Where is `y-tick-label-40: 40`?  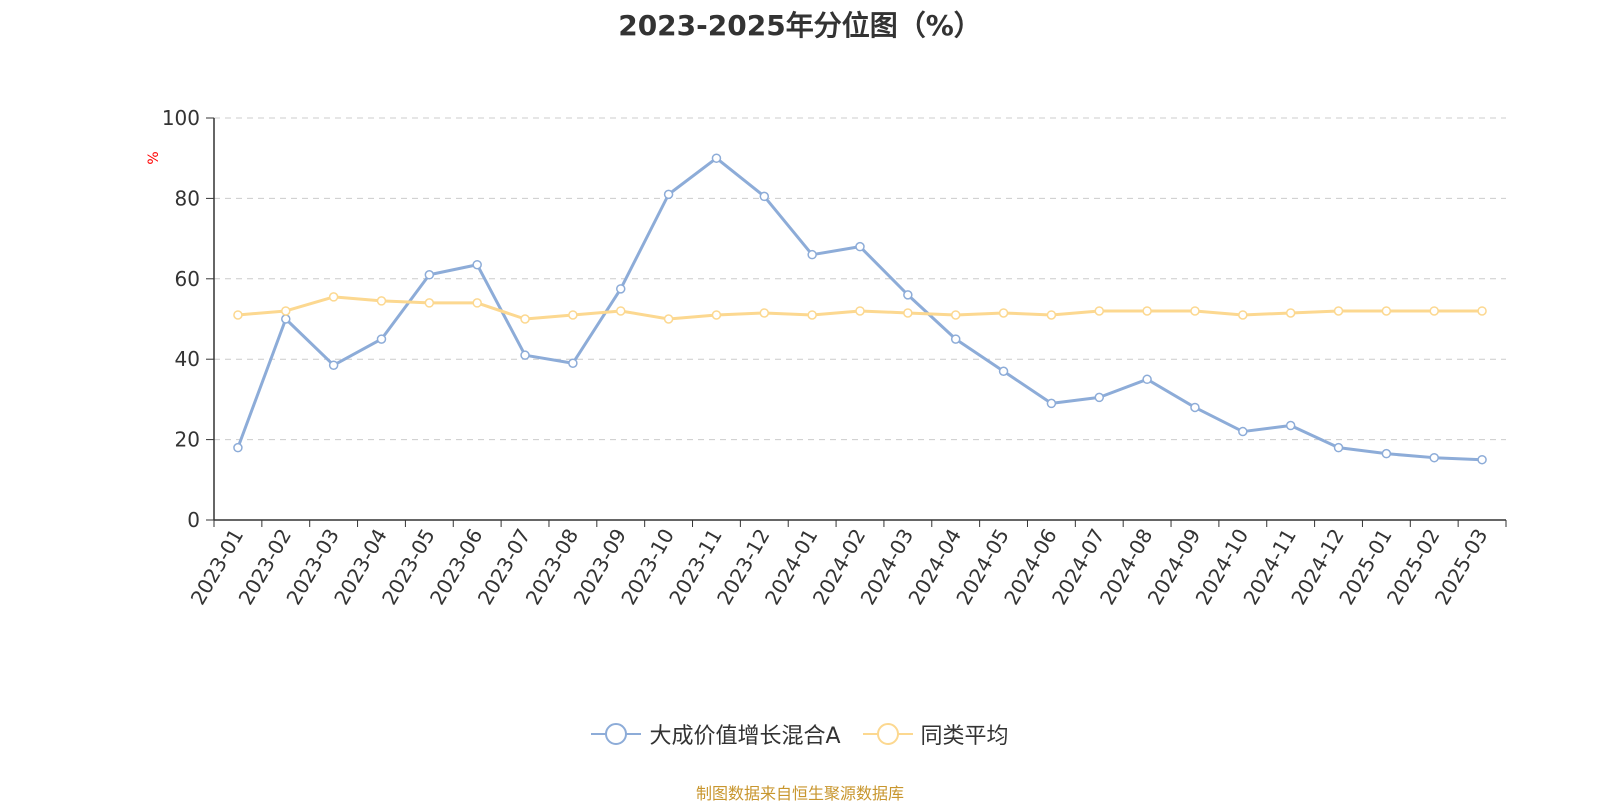
y-tick-label-40: 40 is located at coordinates (187, 359).